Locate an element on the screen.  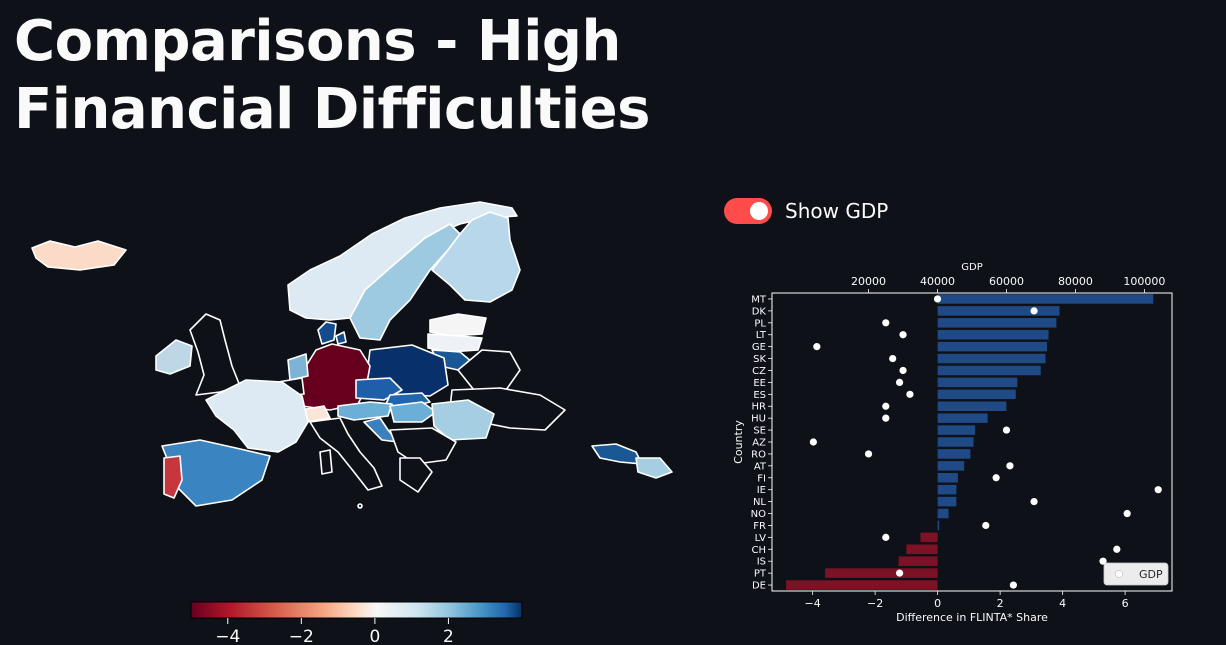
y-axis-label: Country is located at coordinates (738, 442).